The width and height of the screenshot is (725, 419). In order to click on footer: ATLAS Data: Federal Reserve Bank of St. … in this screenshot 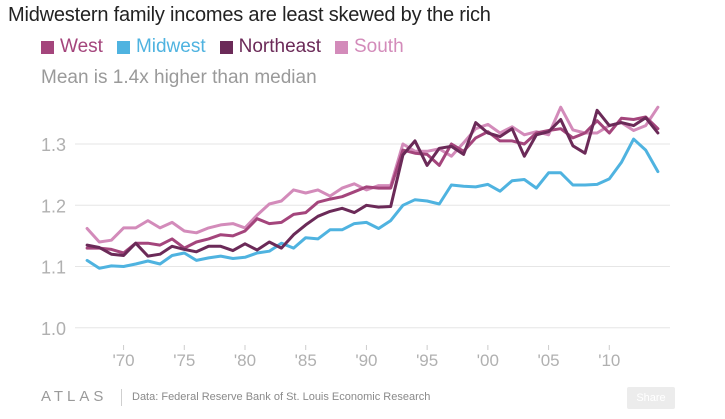, I will do `click(362, 398)`.